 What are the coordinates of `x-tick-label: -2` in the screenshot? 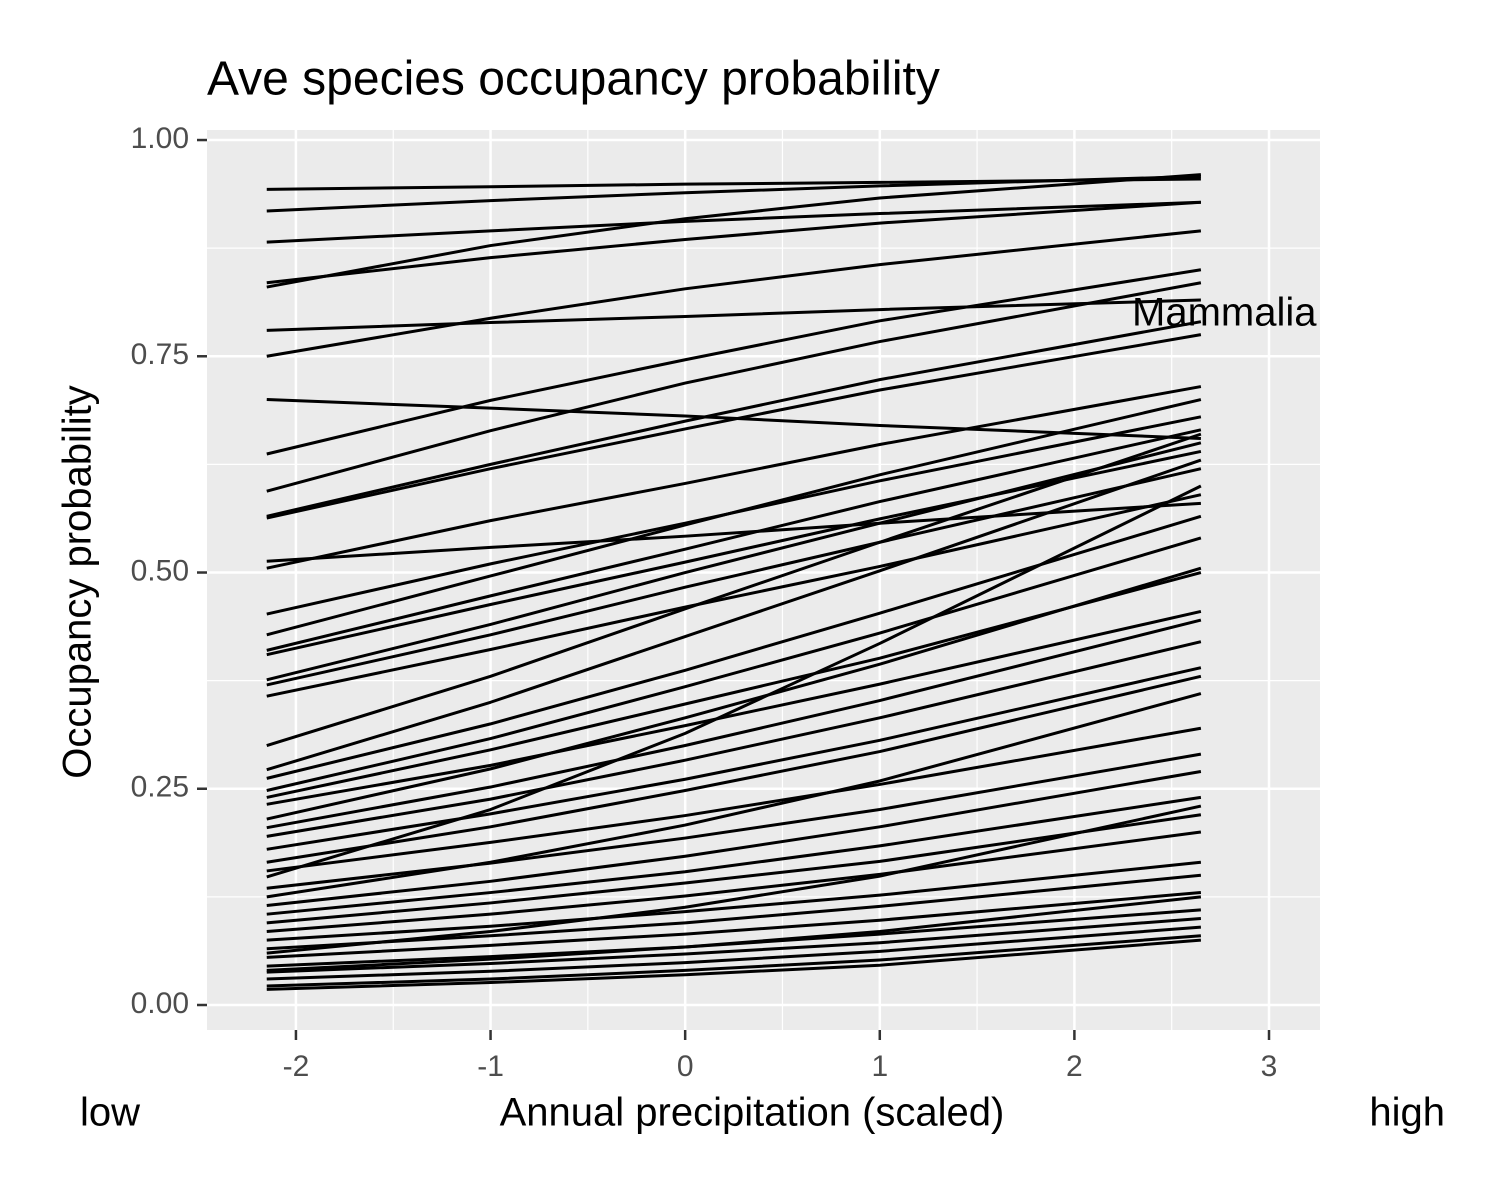 It's located at (296, 1066).